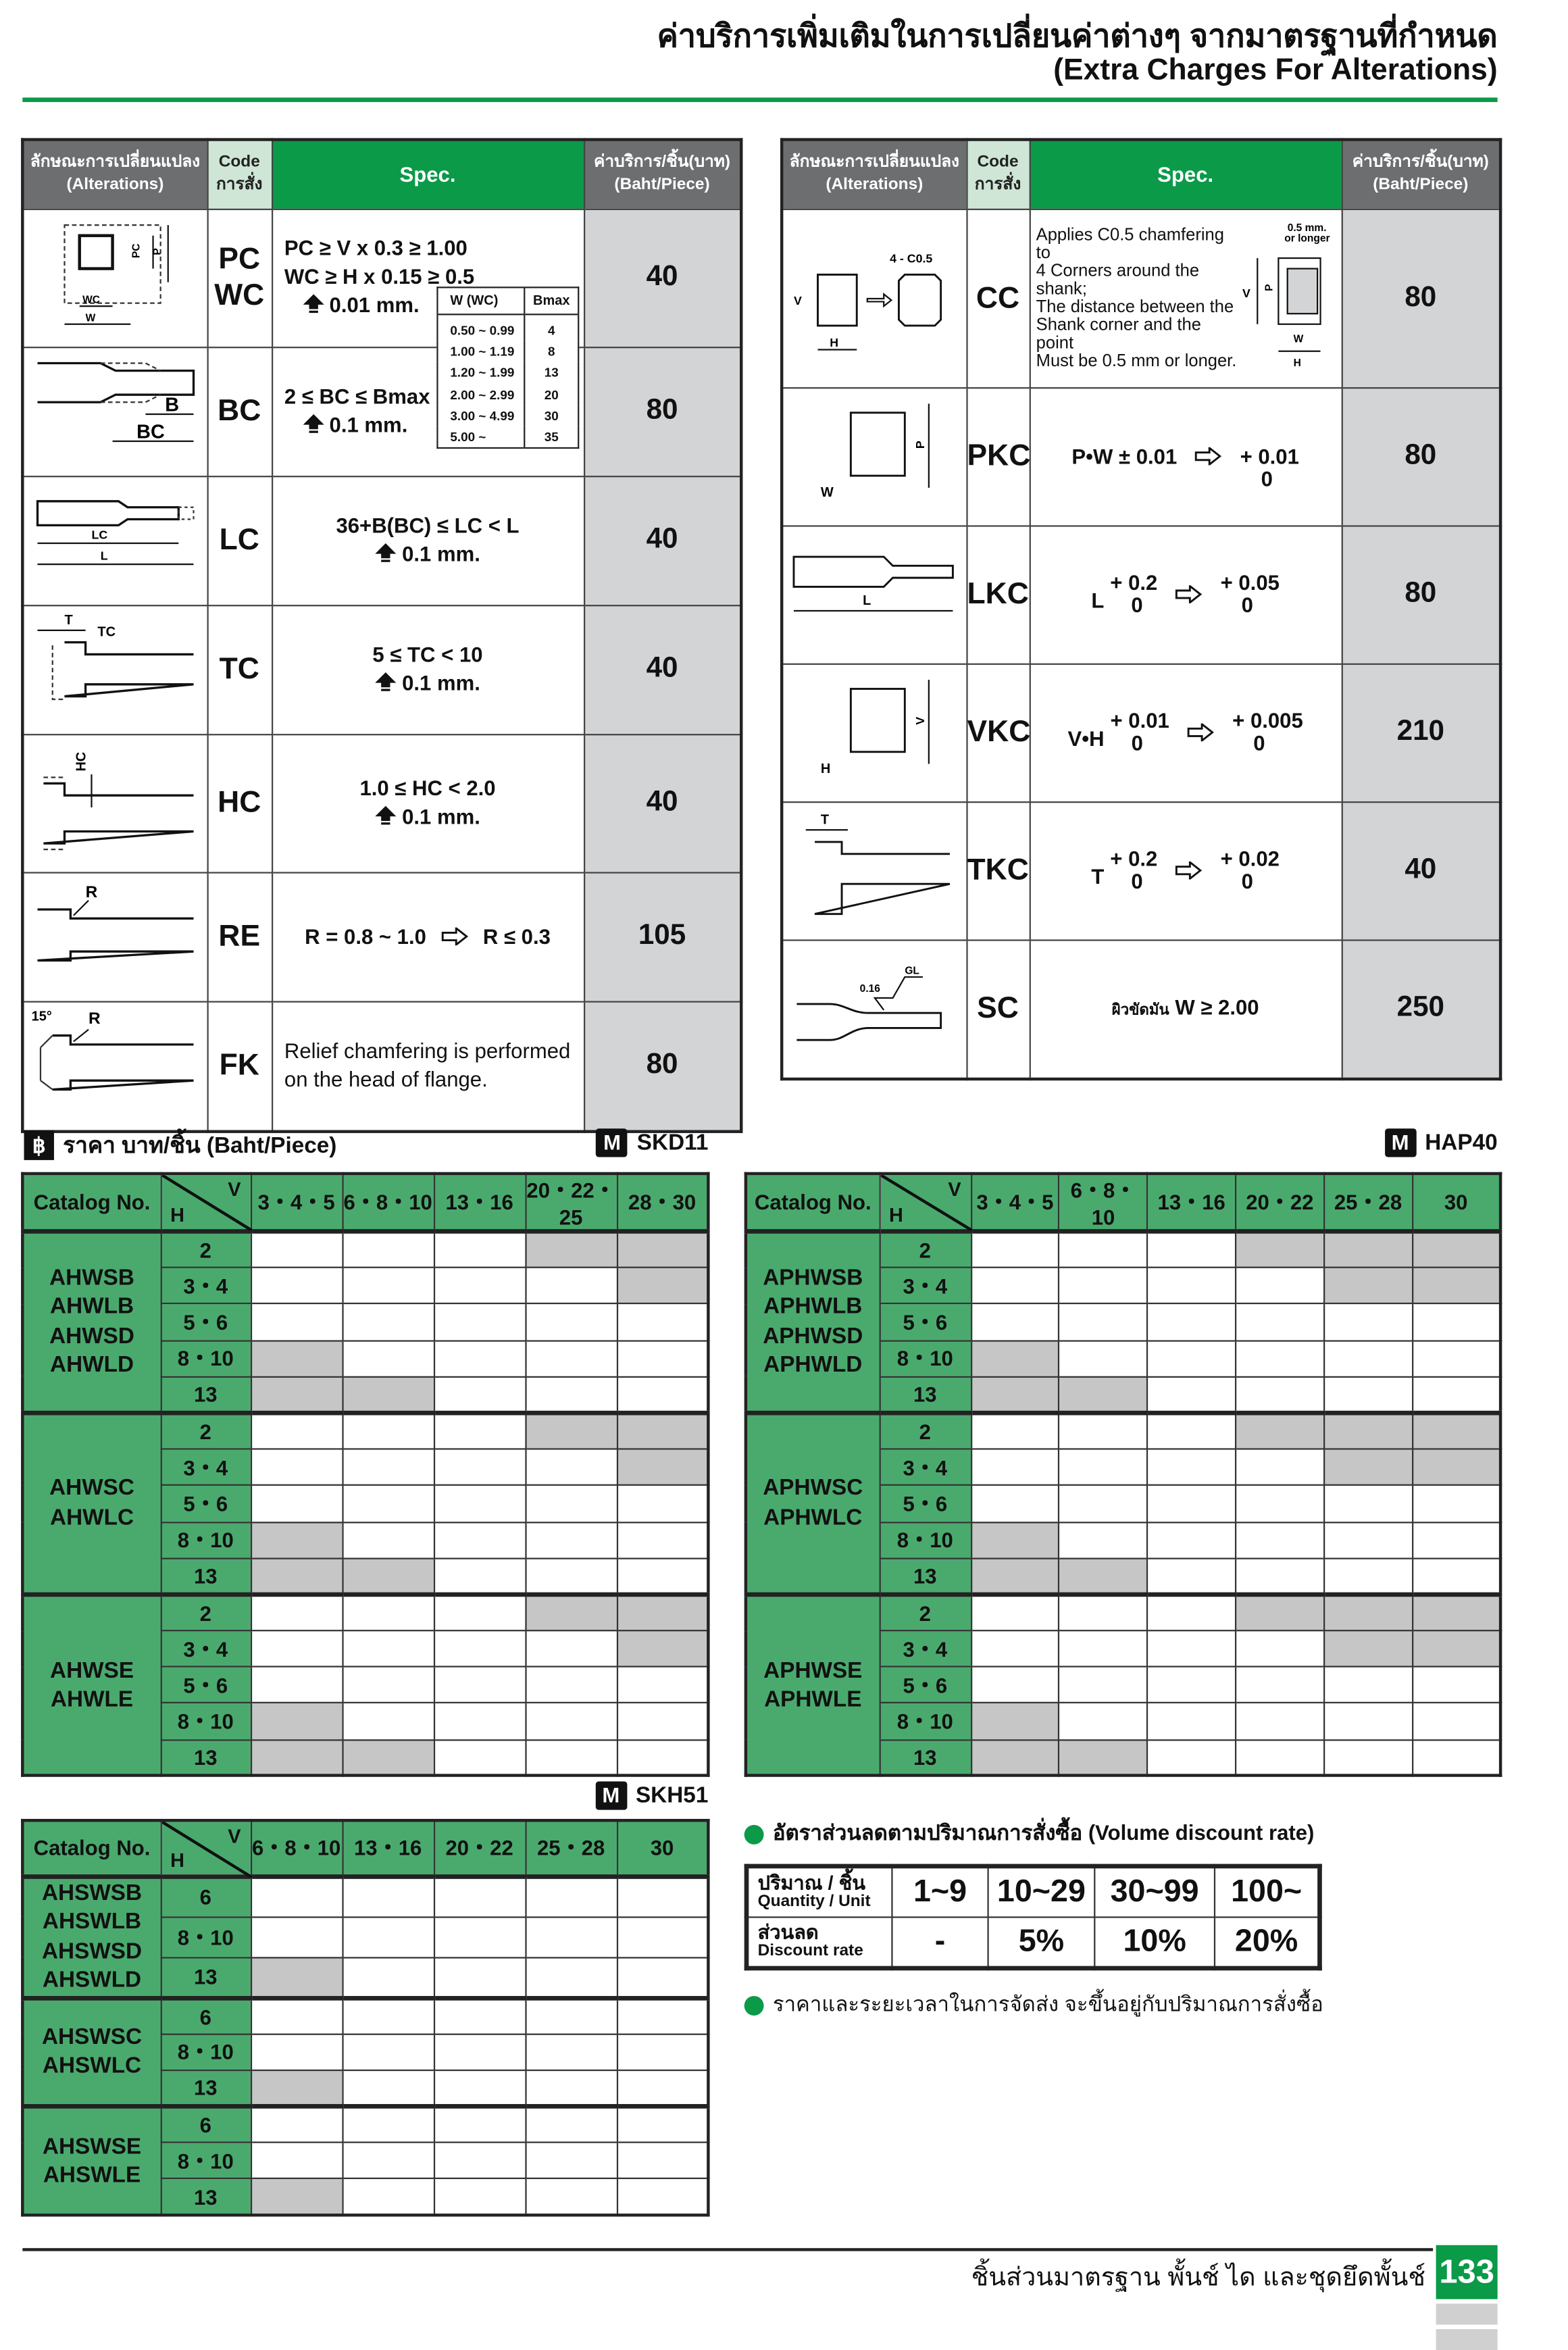 The height and width of the screenshot is (2350, 1568). I want to click on price-lc: 40, so click(662, 540).